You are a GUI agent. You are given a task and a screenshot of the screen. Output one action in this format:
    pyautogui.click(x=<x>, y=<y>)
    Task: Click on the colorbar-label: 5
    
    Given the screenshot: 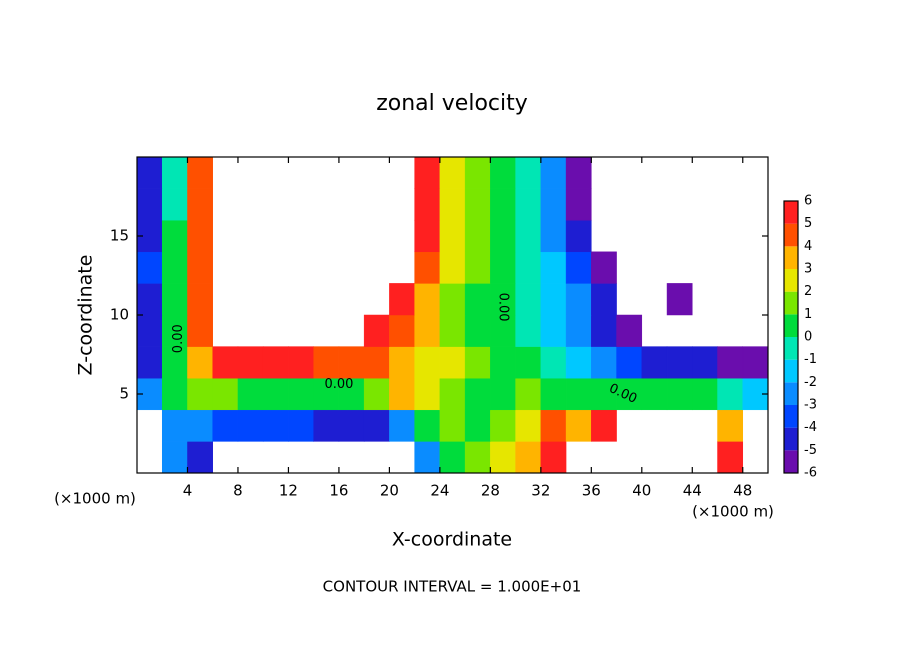 What is the action you would take?
    pyautogui.click(x=808, y=223)
    